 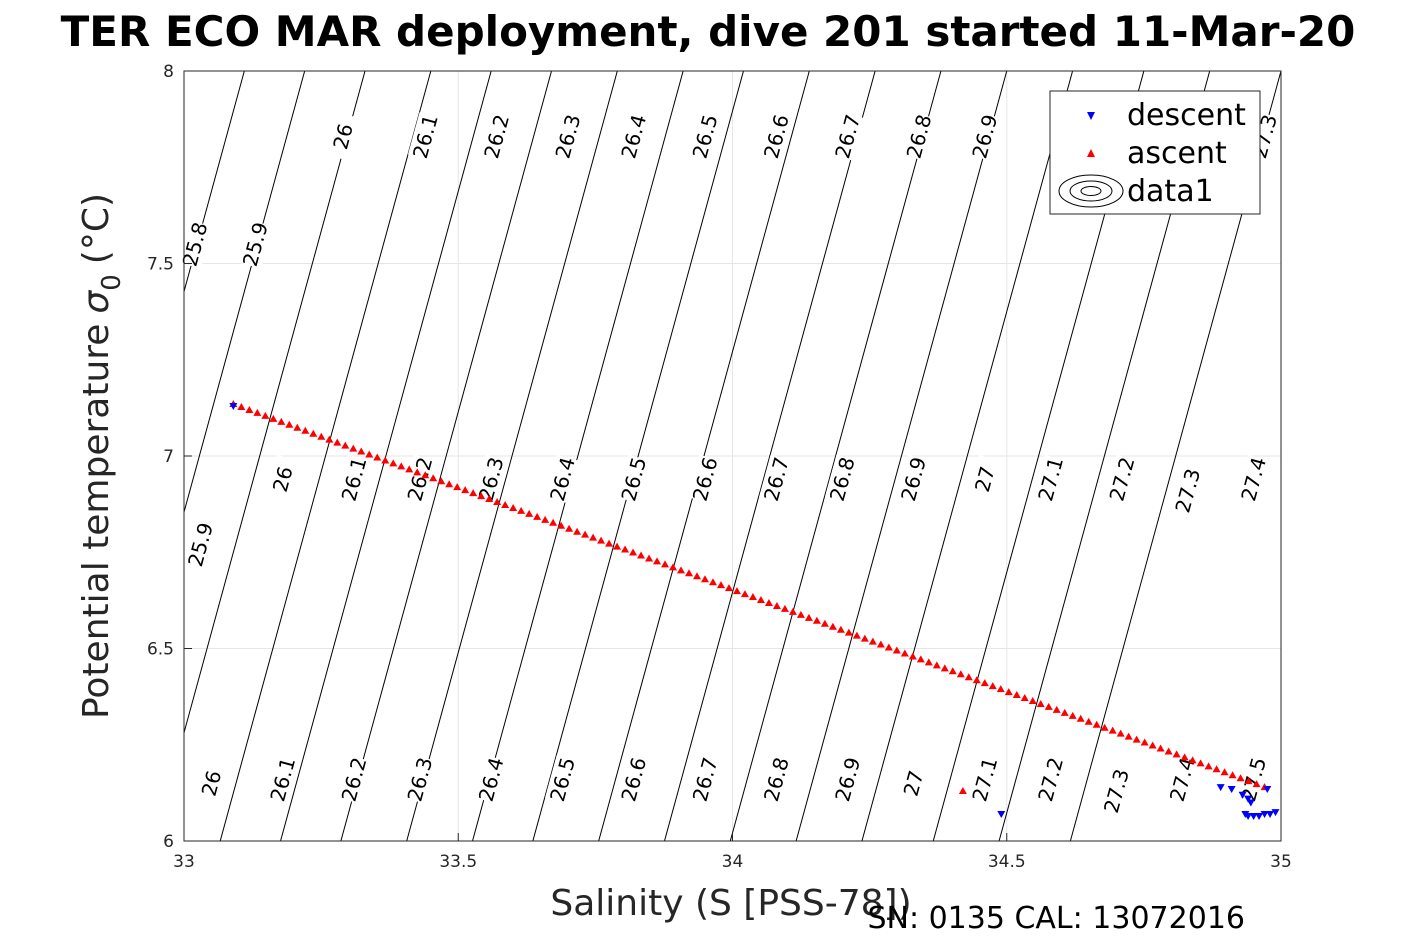 I want to click on contour-label-27.3: 27.3, so click(x=1187, y=490).